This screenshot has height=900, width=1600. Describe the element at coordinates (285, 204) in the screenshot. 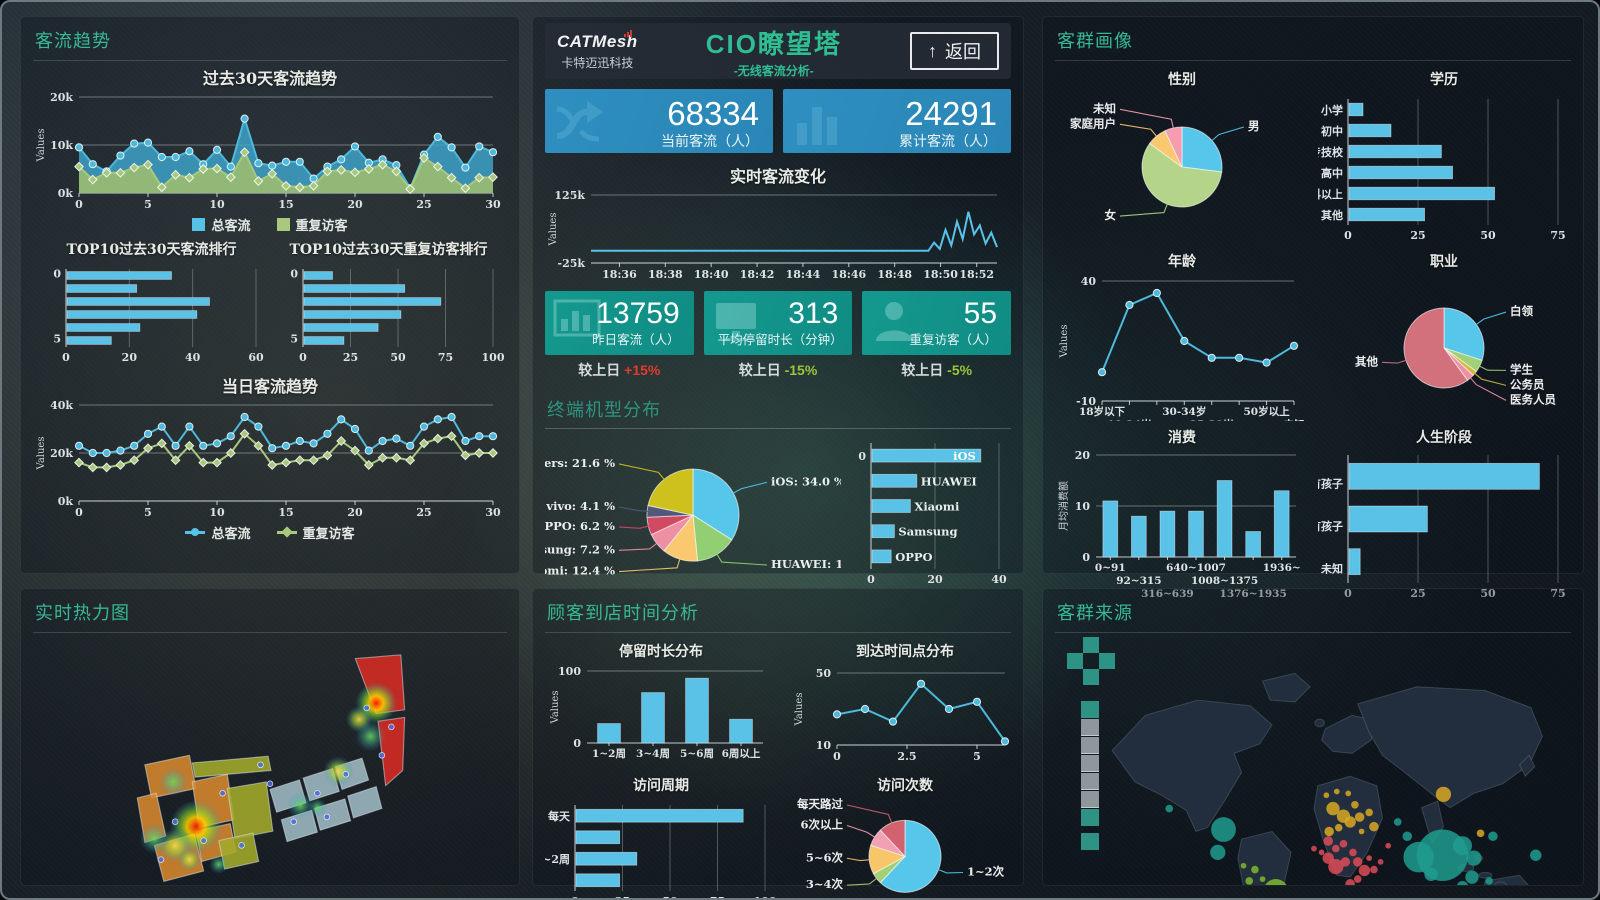

I see `svg-text: 15` at that location.